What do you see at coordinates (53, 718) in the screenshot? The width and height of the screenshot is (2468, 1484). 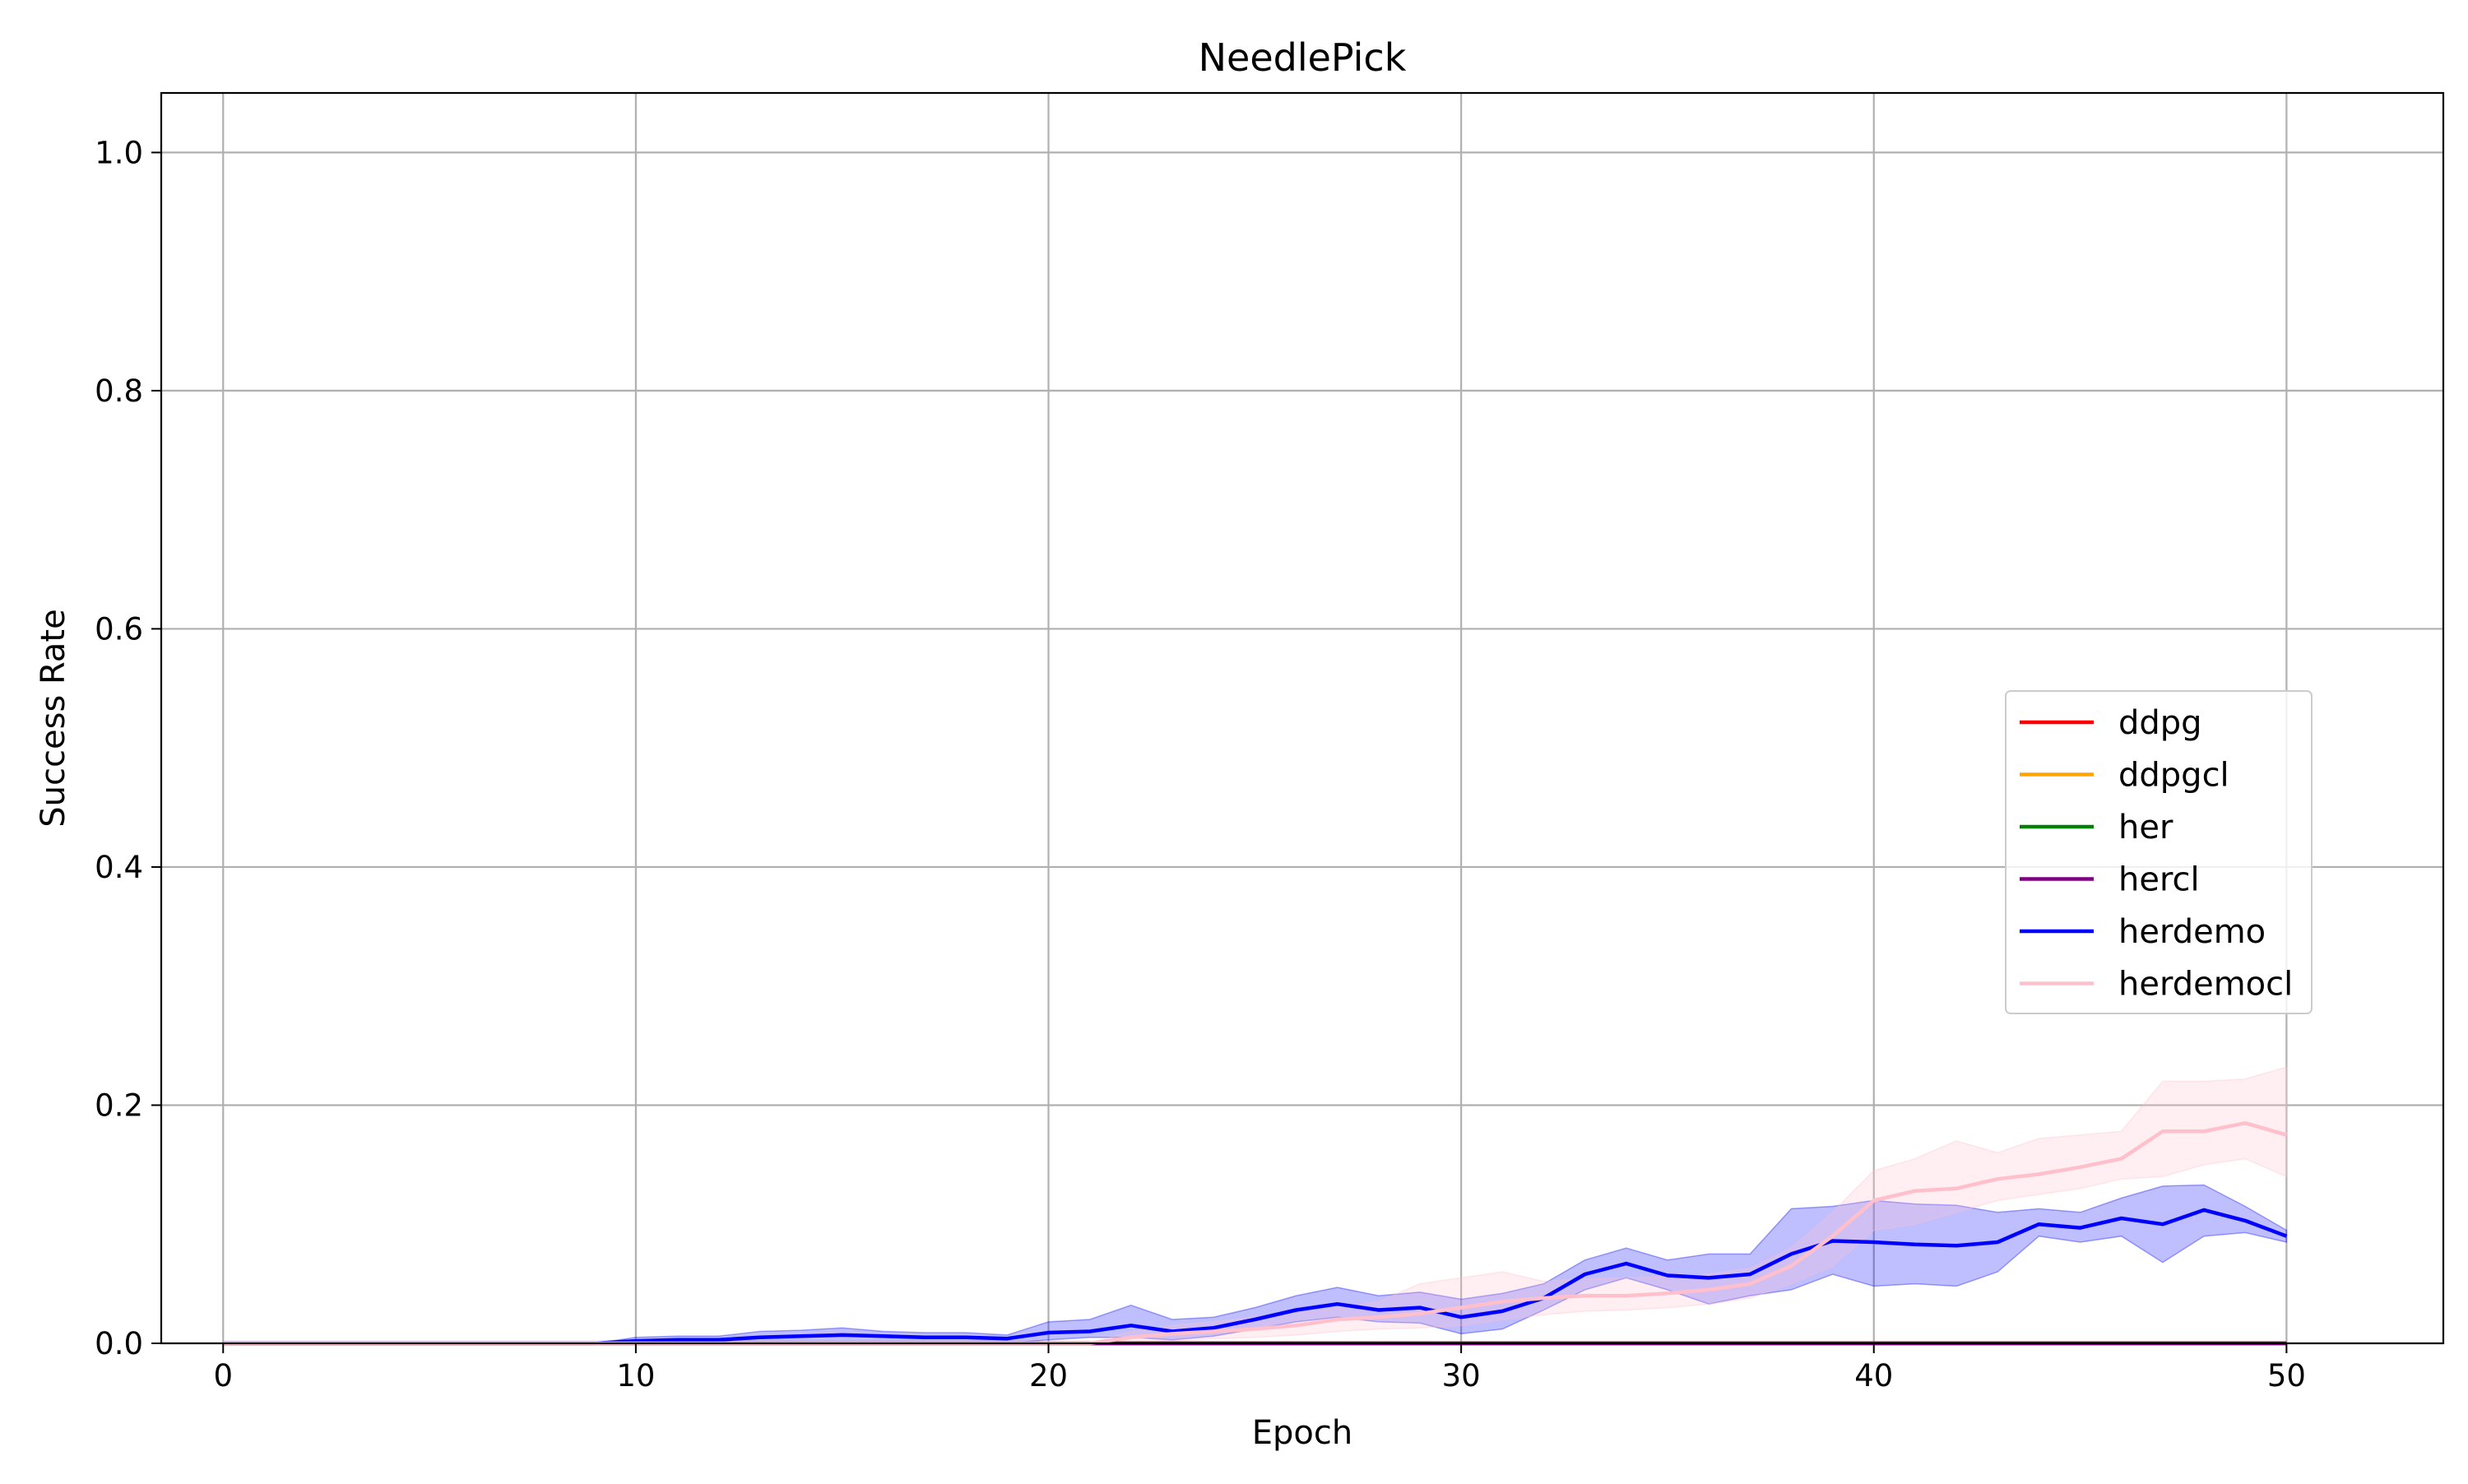 I see `y-axis-label: Success Rate` at bounding box center [53, 718].